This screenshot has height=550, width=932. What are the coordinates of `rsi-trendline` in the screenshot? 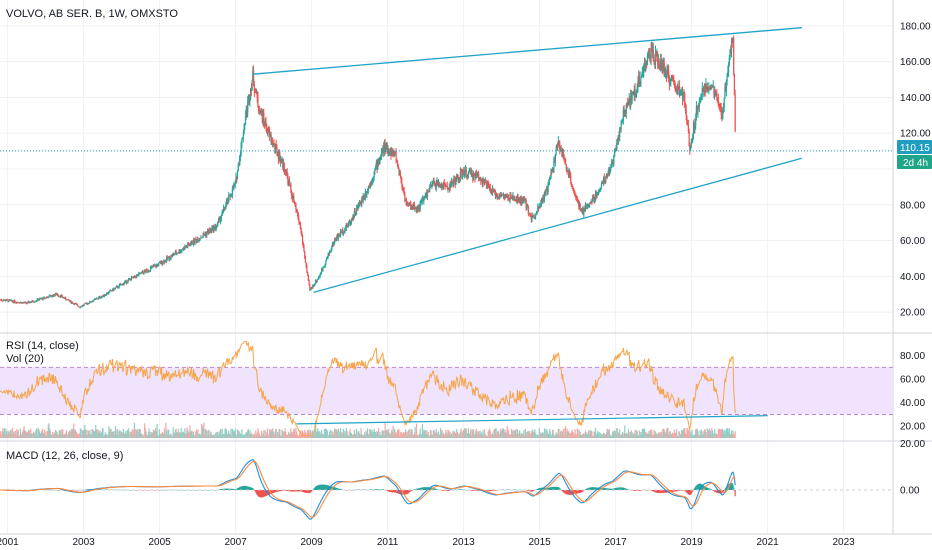 It's located at (532, 420).